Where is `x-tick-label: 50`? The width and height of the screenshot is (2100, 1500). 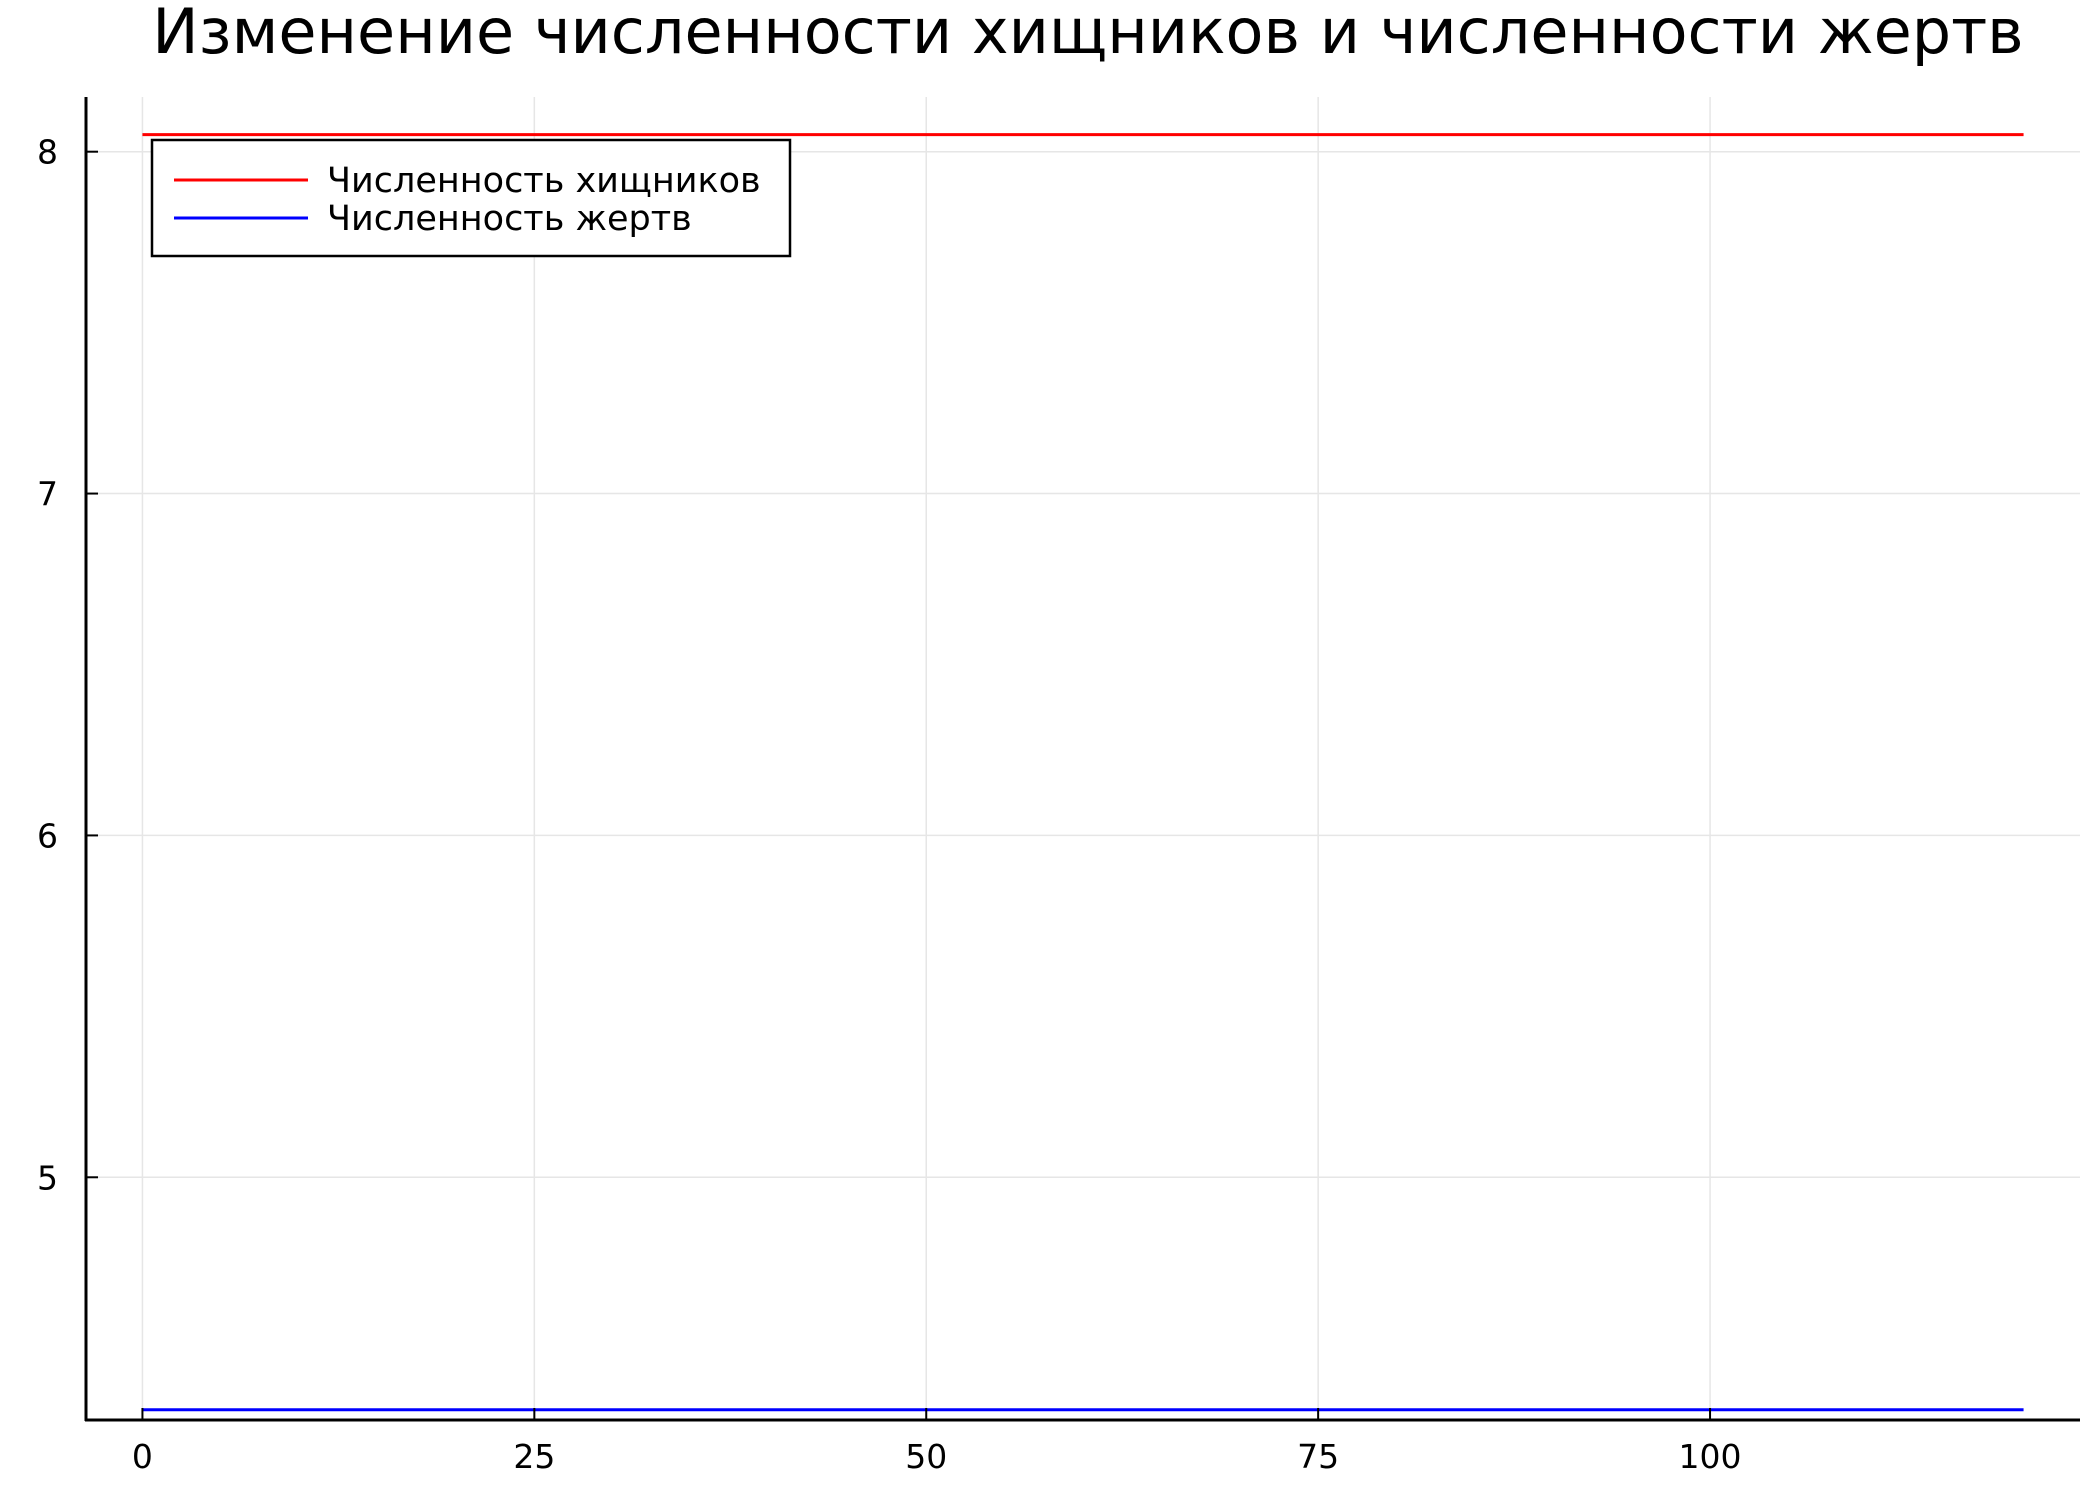 x-tick-label: 50 is located at coordinates (926, 1456).